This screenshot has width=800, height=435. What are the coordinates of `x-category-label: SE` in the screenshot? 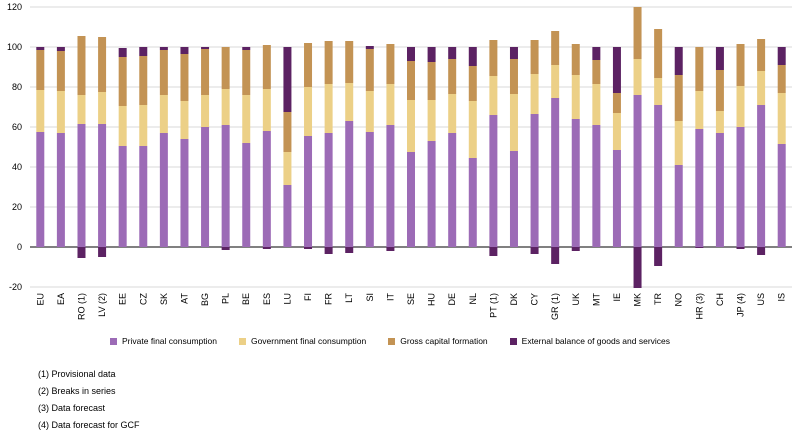 It's located at (411, 299).